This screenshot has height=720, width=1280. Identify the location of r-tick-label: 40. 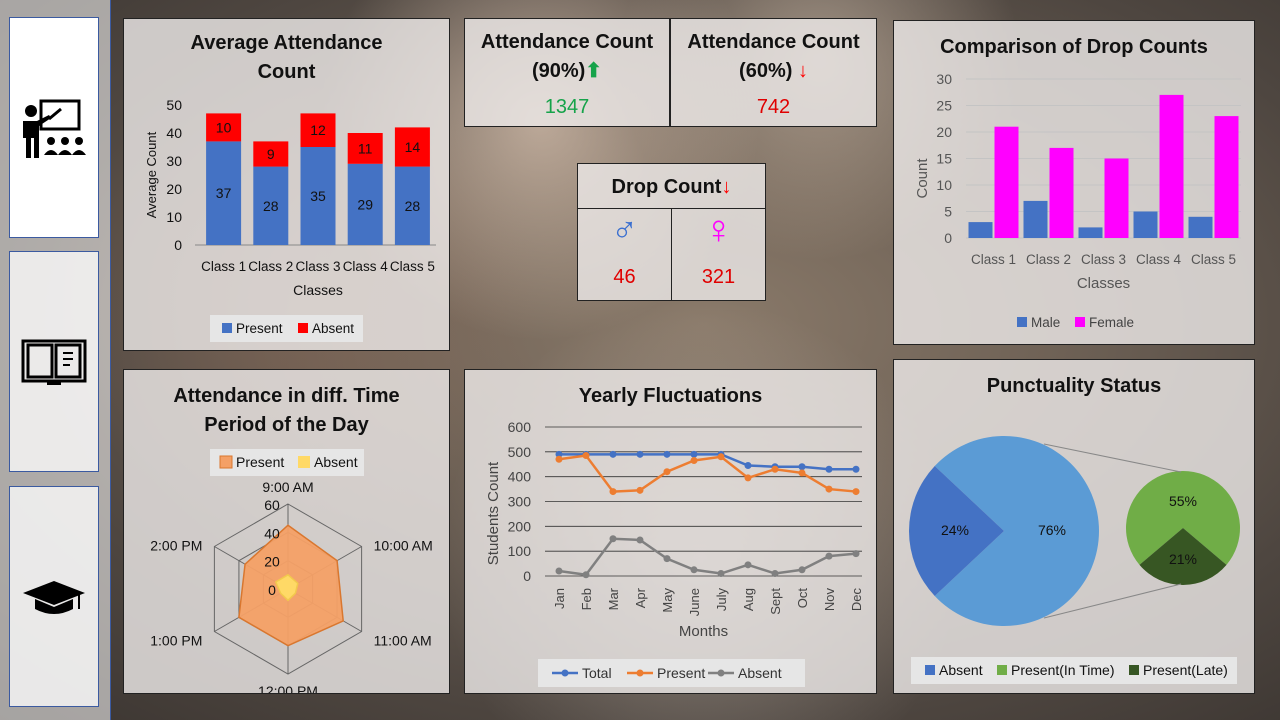
(272, 533).